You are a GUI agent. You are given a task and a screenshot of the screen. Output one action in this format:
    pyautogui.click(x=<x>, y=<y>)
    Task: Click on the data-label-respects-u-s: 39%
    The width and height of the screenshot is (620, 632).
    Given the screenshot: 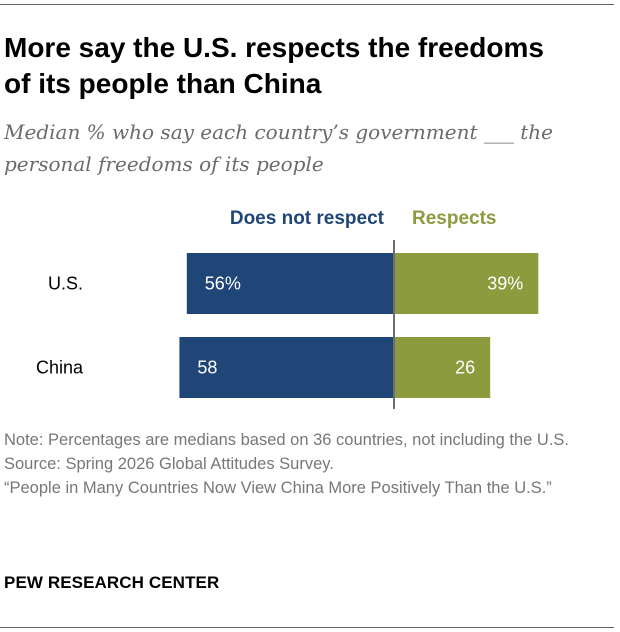 What is the action you would take?
    pyautogui.click(x=505, y=284)
    